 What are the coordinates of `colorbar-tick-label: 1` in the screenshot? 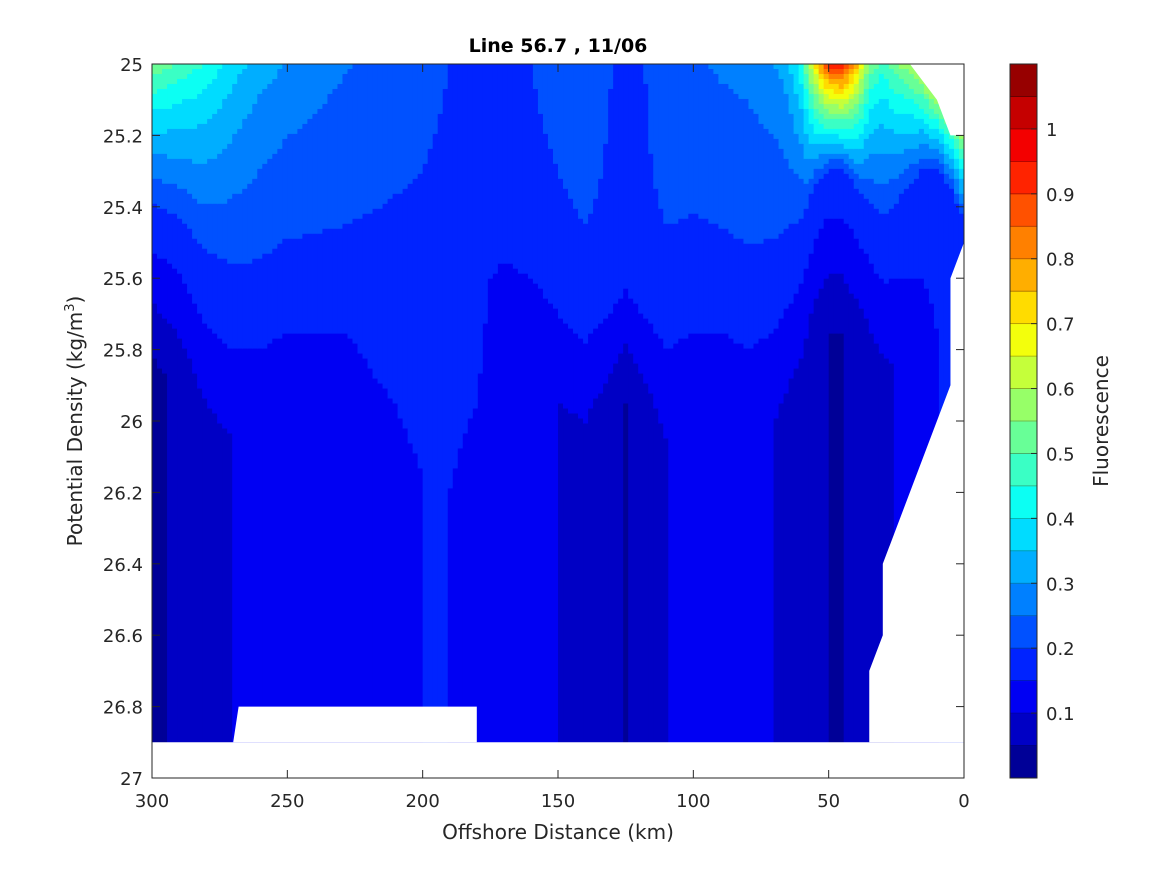 It's located at (1051, 130).